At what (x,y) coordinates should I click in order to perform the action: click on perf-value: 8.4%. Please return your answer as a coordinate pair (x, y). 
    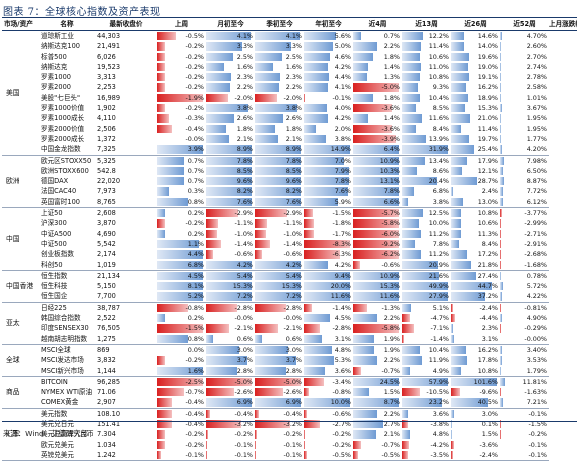
    Looking at the image, I should click on (490, 244).